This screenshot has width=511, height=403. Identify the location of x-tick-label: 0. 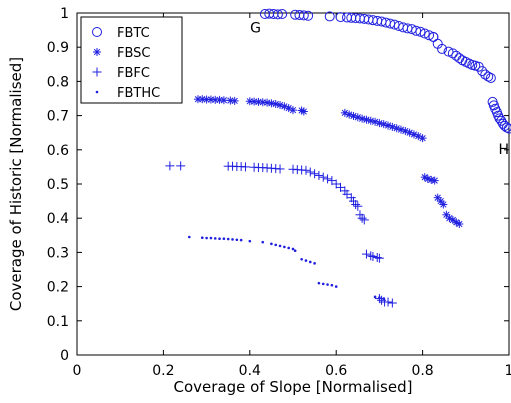
(77, 371).